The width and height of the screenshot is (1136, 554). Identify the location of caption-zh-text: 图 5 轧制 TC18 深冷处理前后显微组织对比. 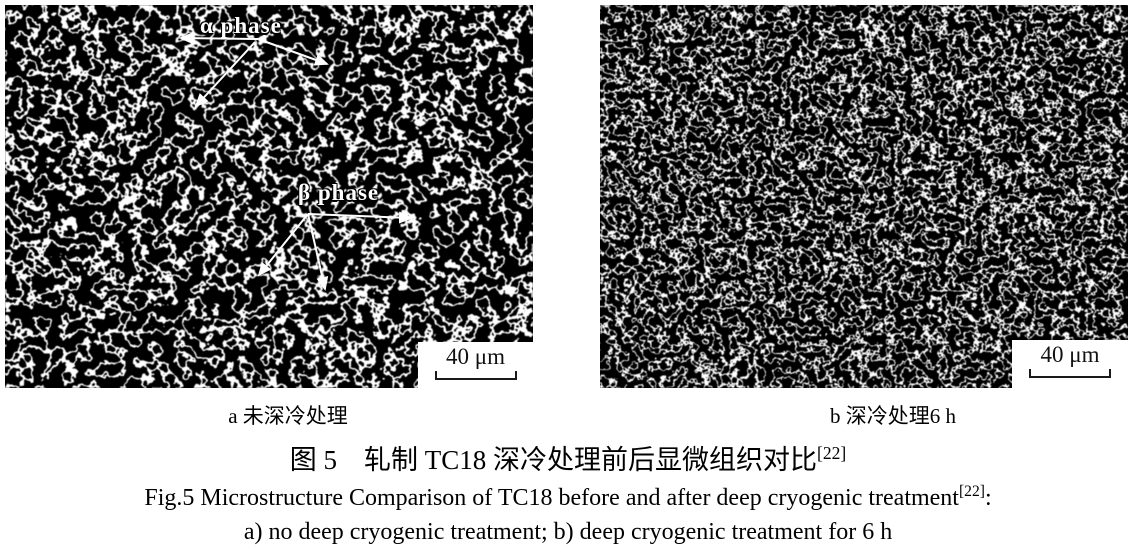
(553, 460).